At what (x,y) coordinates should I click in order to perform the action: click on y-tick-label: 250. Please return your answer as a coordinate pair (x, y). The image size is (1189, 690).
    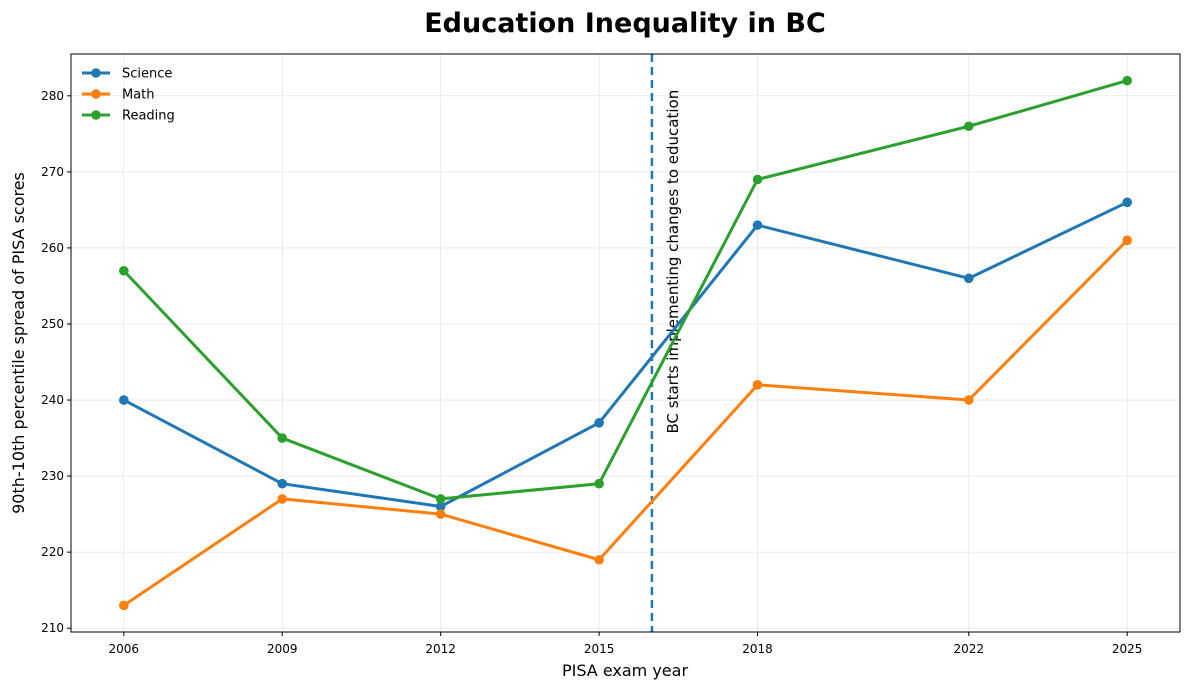
    Looking at the image, I should click on (52, 324).